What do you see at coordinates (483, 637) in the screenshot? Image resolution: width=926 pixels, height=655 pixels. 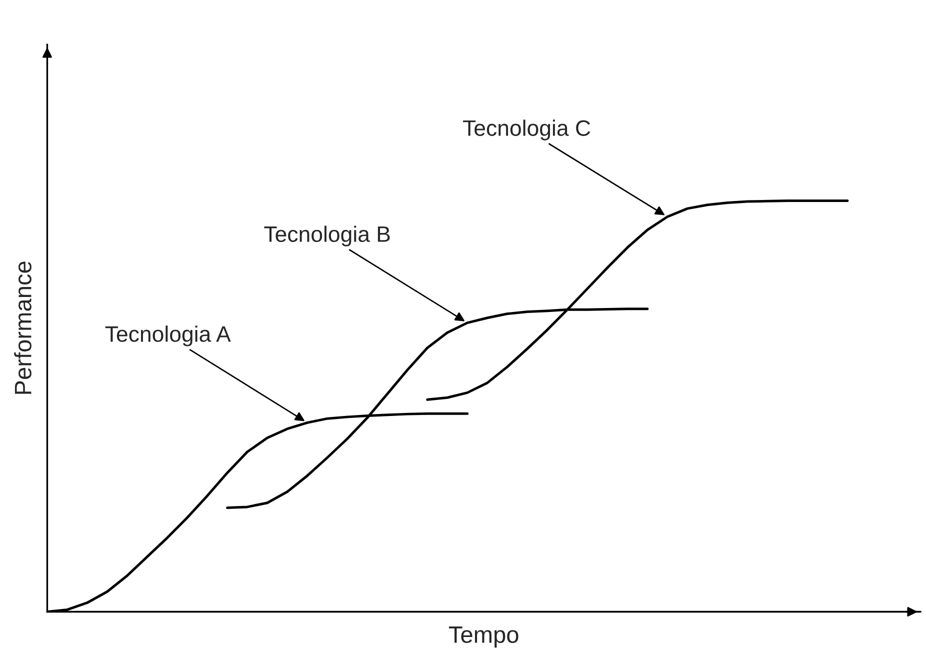 I see `x-axis-title: Tempo` at bounding box center [483, 637].